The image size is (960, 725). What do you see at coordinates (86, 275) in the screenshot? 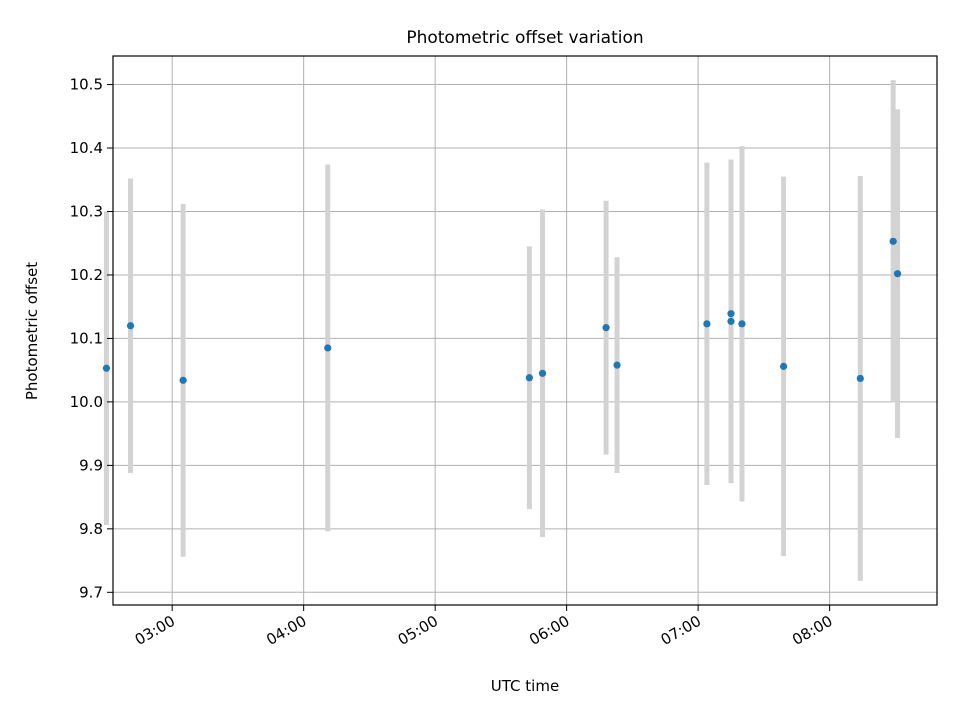
I see `y-tick-label: 10.2` at bounding box center [86, 275].